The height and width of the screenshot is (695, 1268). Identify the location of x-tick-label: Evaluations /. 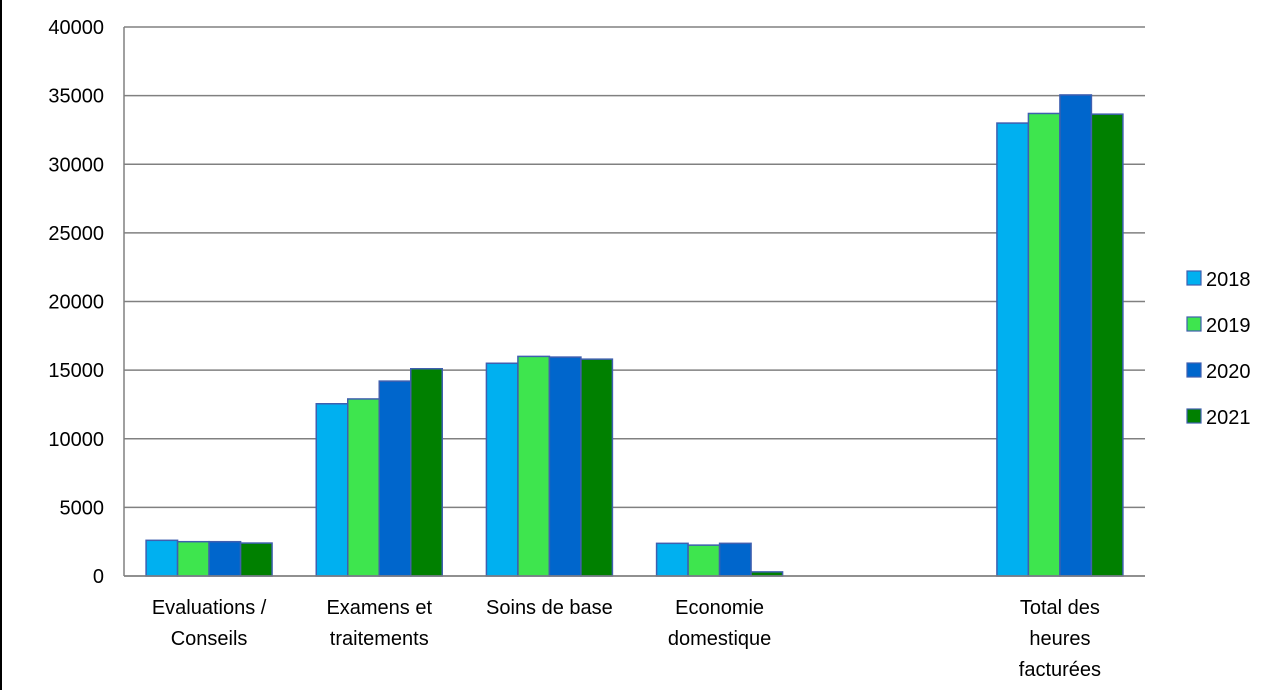
(209, 608).